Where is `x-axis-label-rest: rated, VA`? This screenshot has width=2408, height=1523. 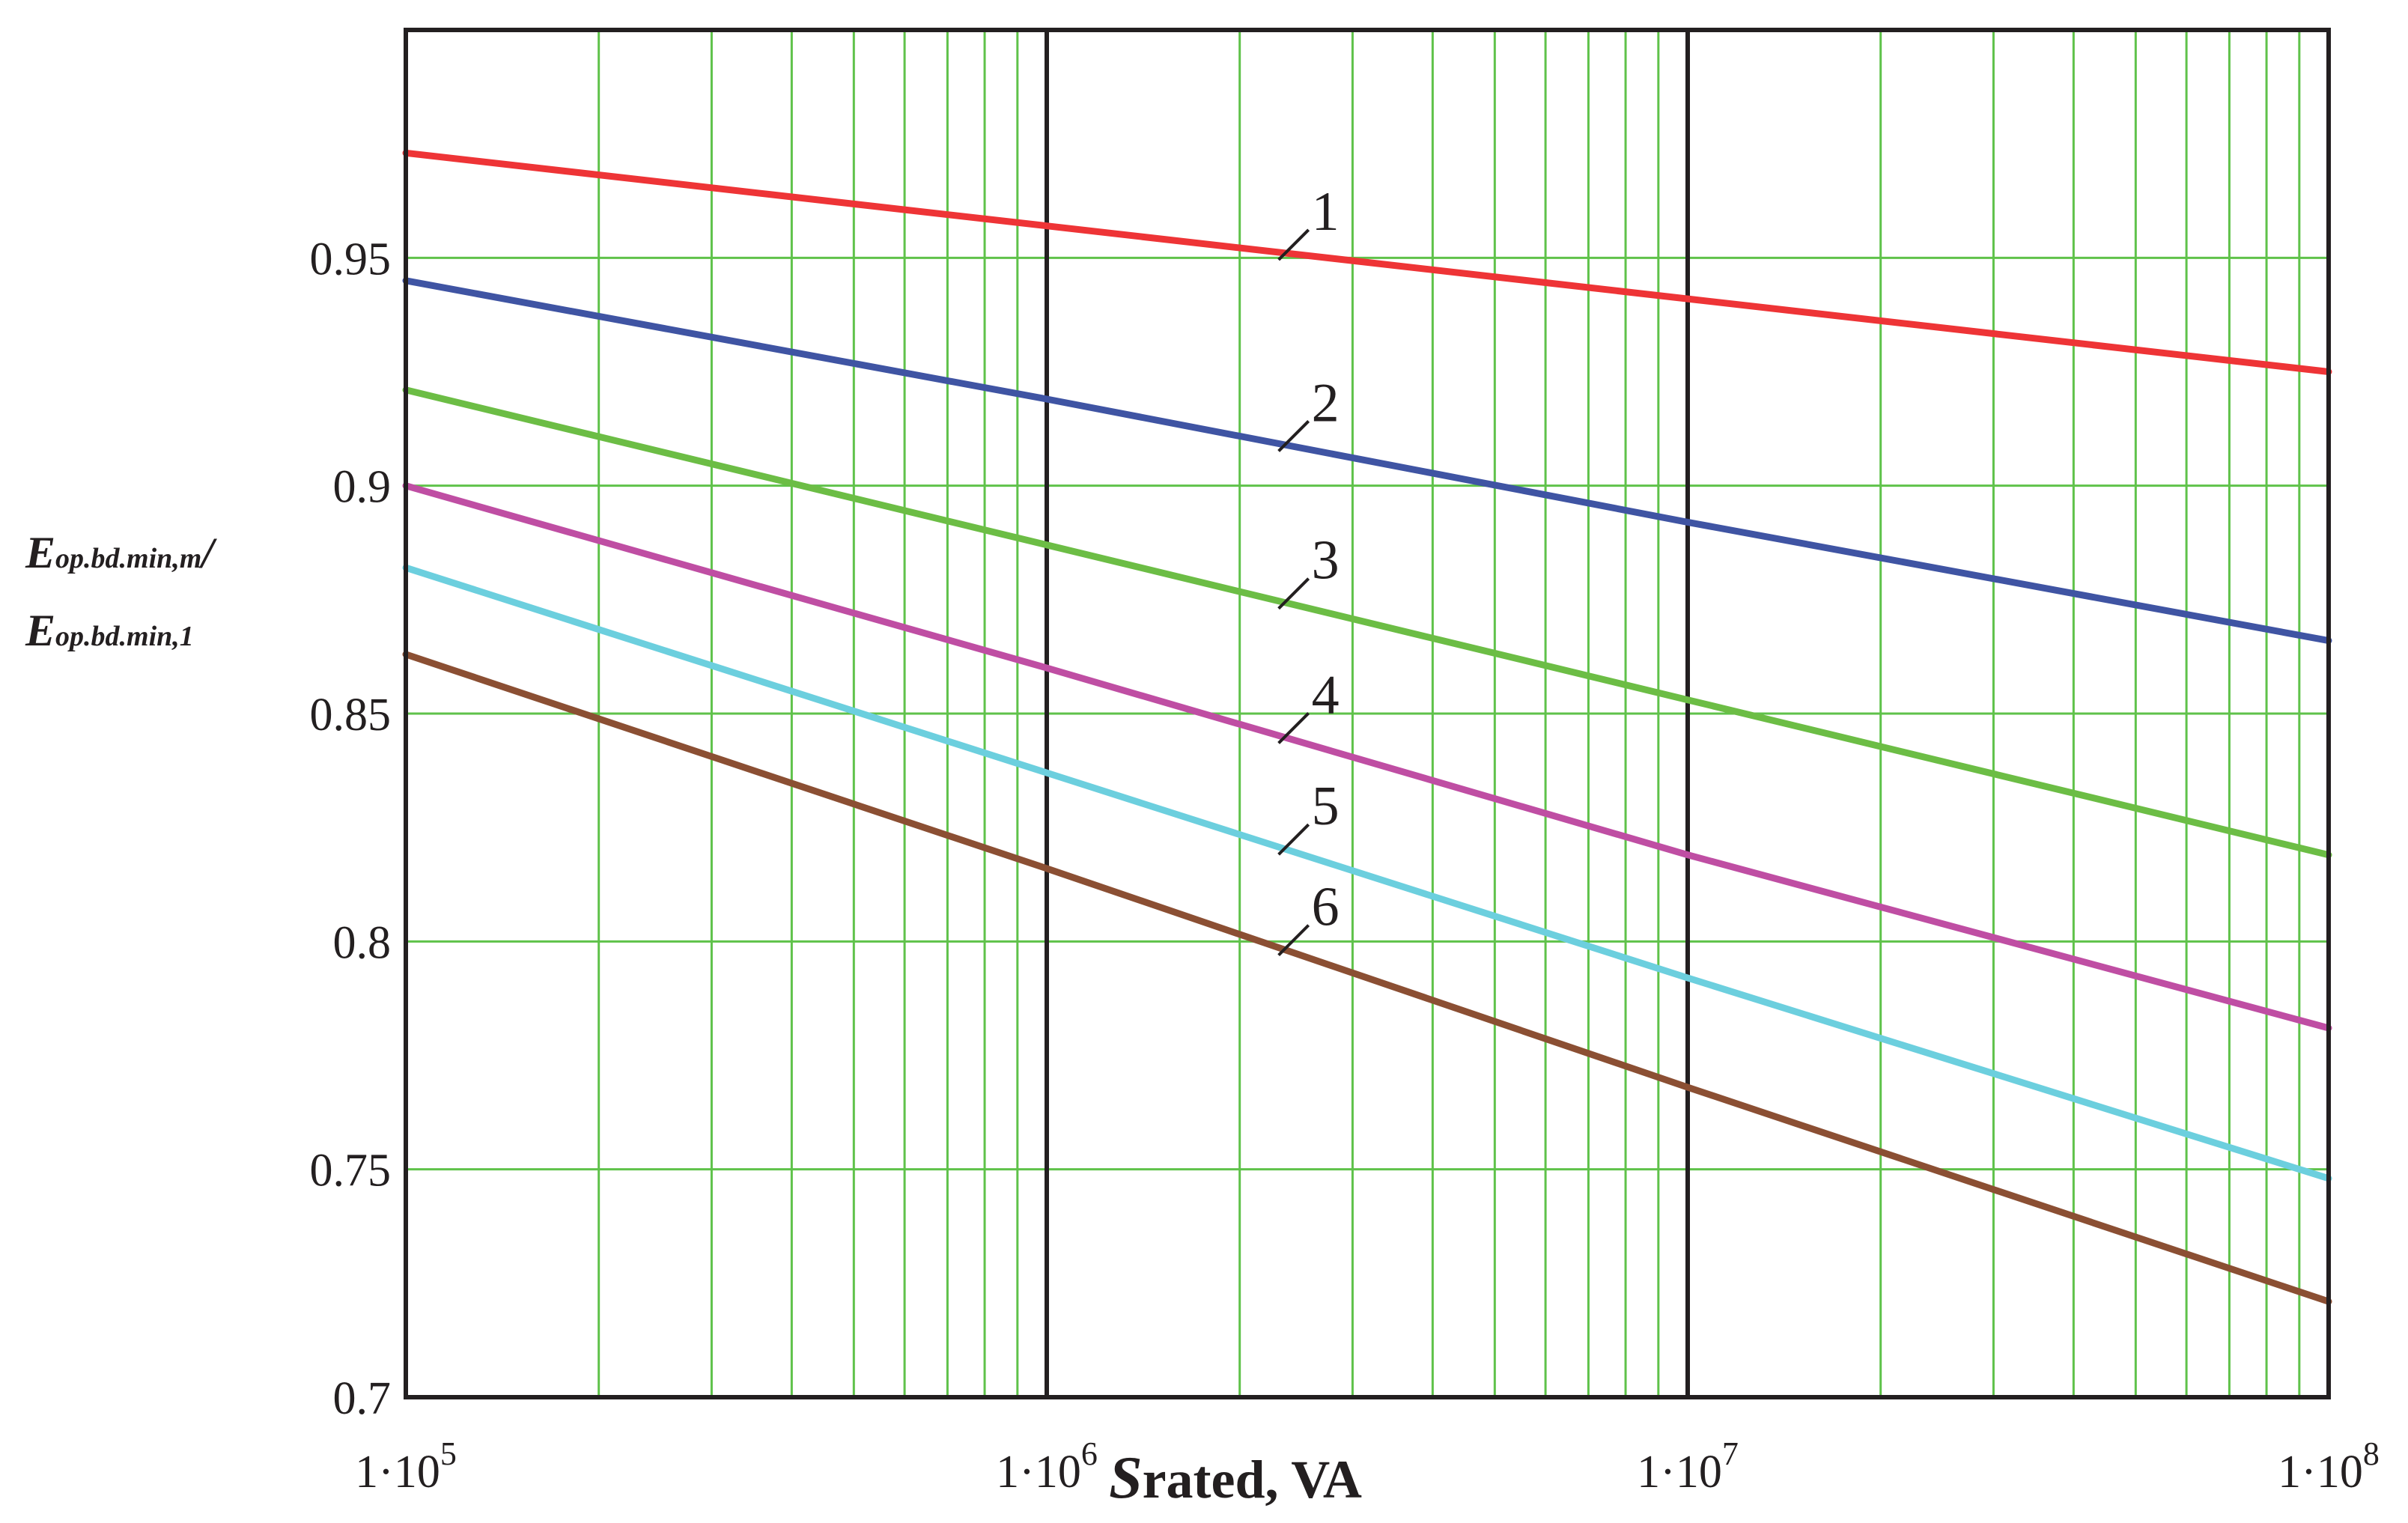 x-axis-label-rest: rated, VA is located at coordinates (1252, 1480).